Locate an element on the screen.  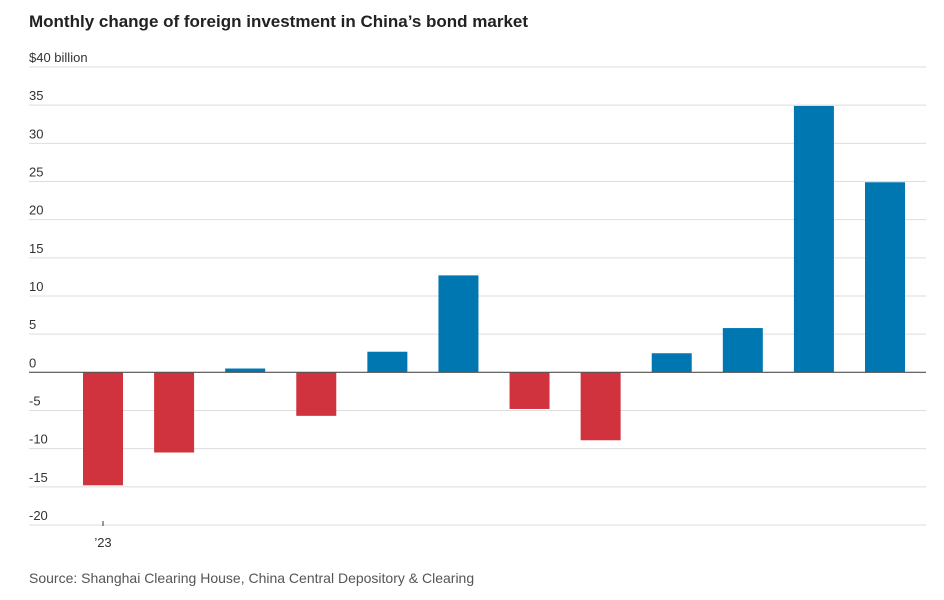
y-tick-label: 10 is located at coordinates (36, 286).